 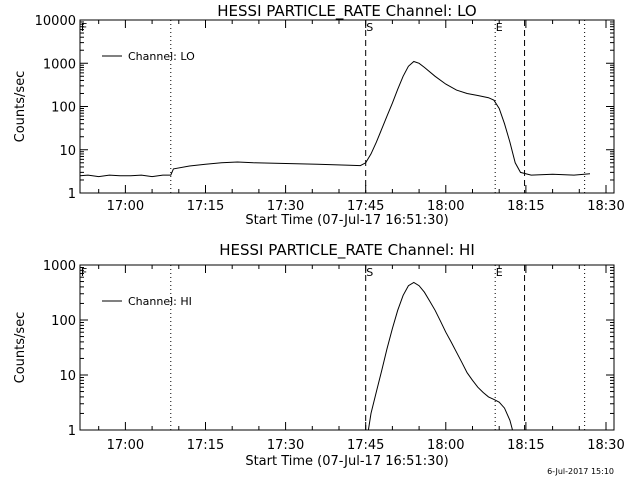 I want to click on timestamp-footer: 6-Jul-2017 15:10, so click(x=580, y=471).